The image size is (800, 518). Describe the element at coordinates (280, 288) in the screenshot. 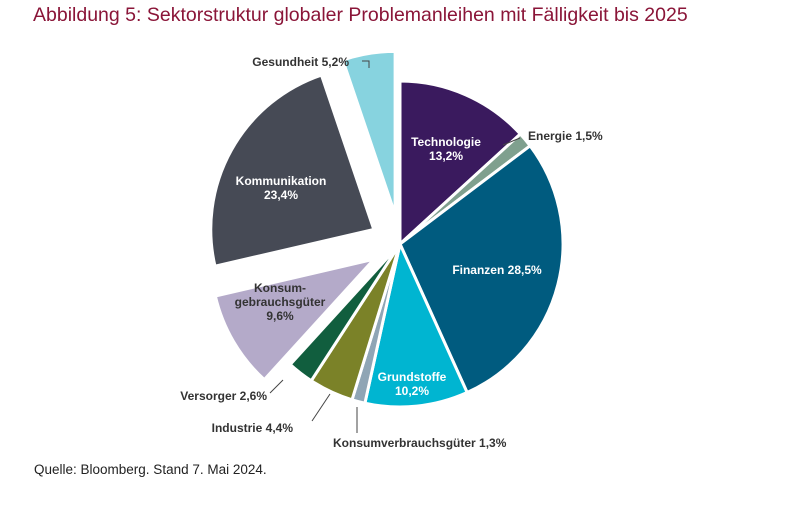

I see `slice-label-line: Konsum-` at that location.